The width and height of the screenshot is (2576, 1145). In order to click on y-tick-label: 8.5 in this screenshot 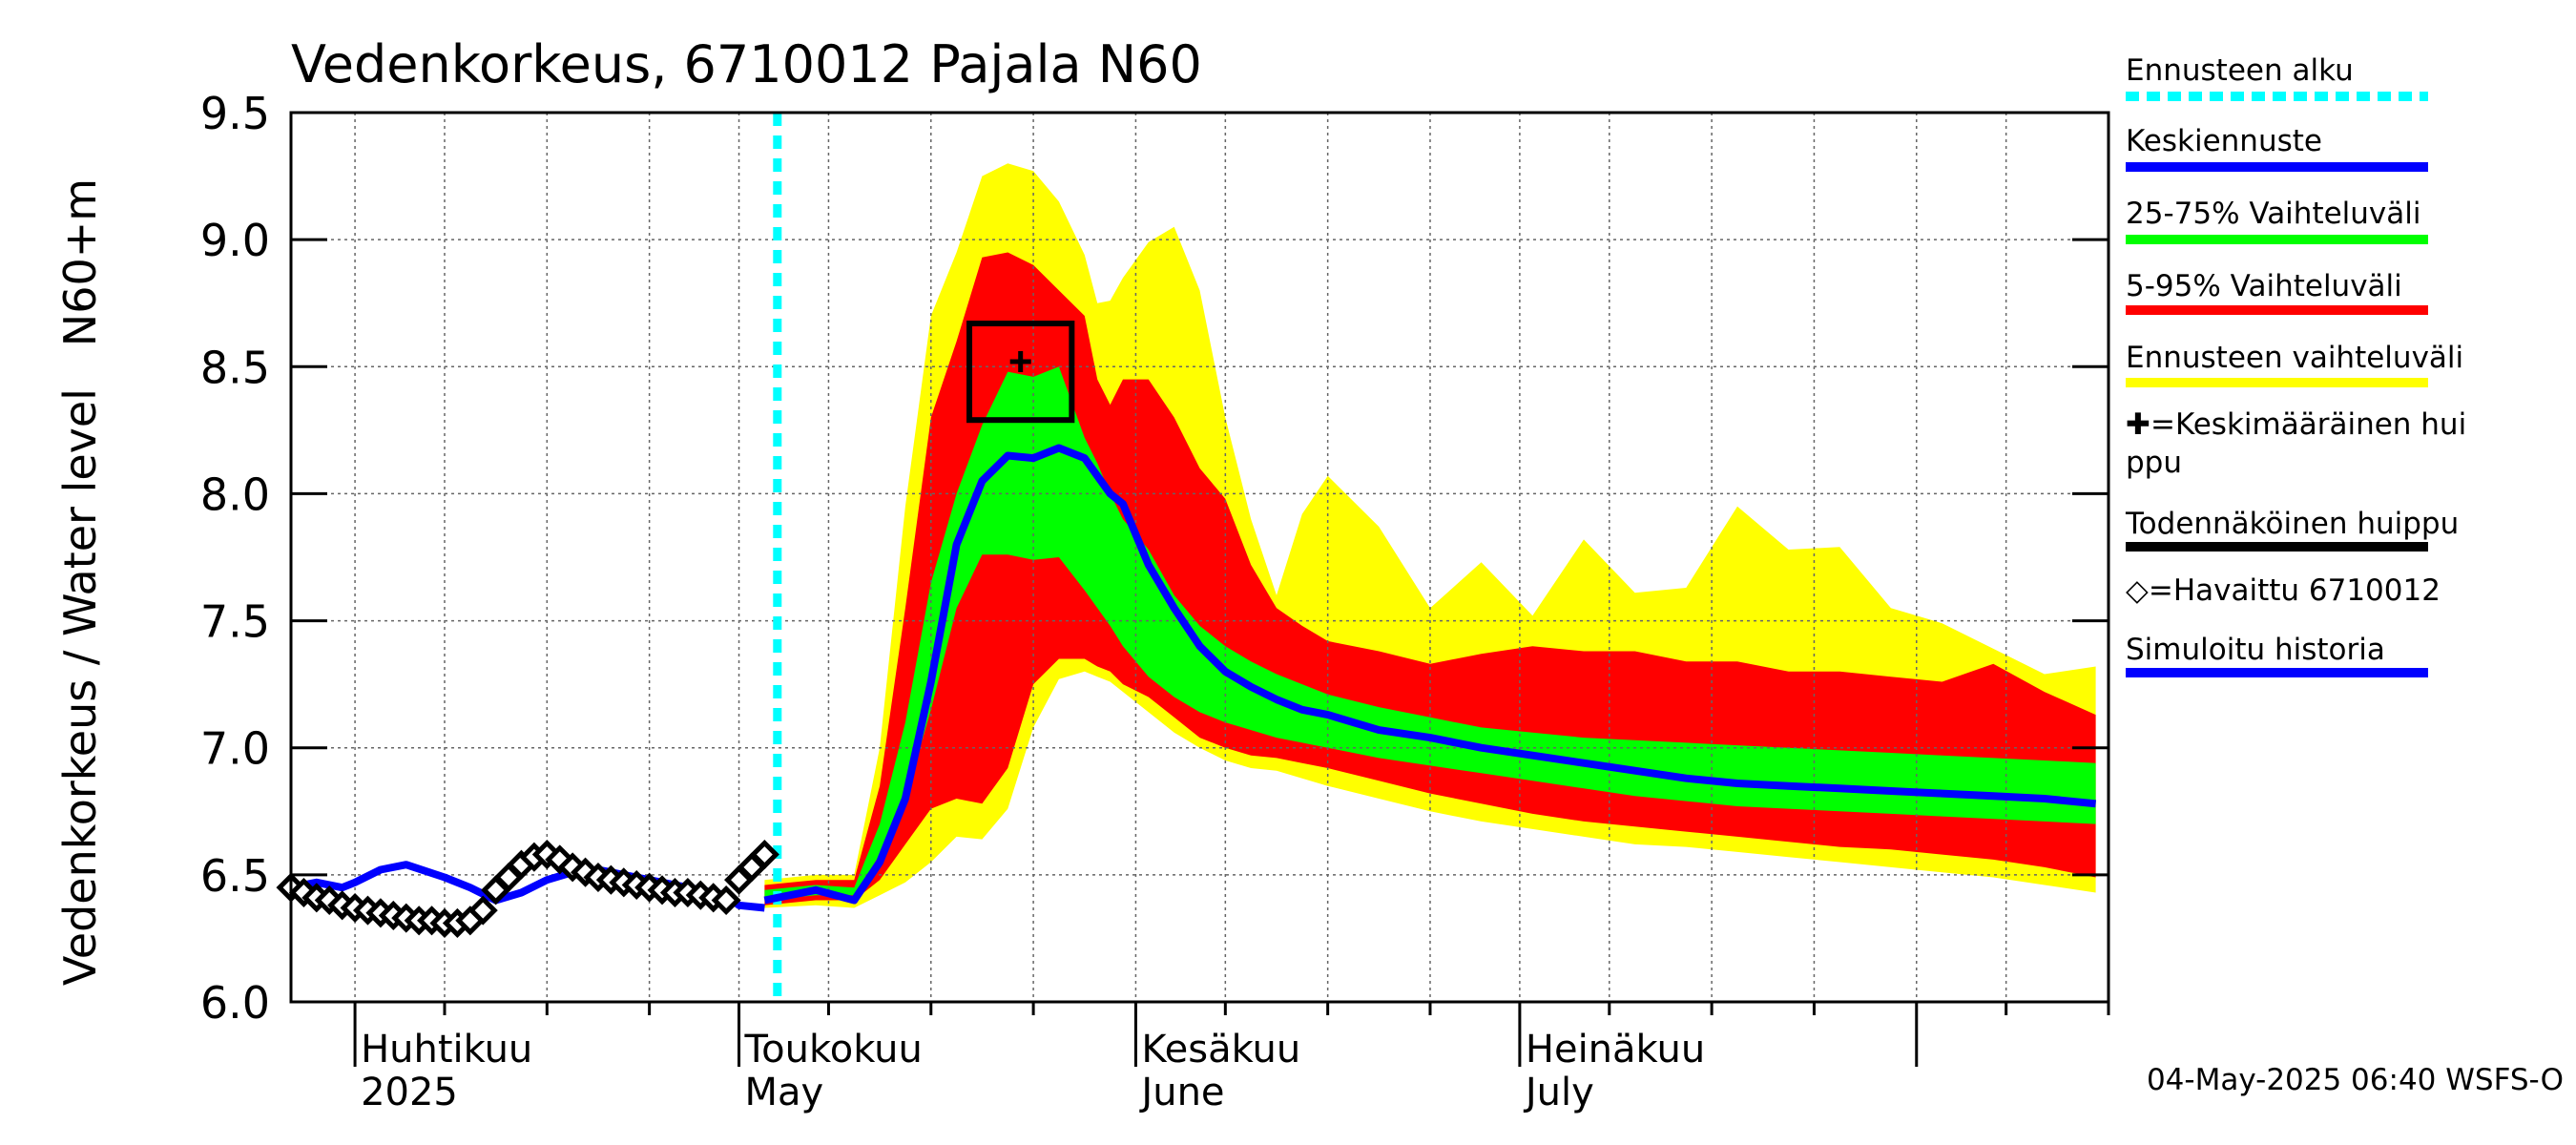, I will do `click(235, 367)`.